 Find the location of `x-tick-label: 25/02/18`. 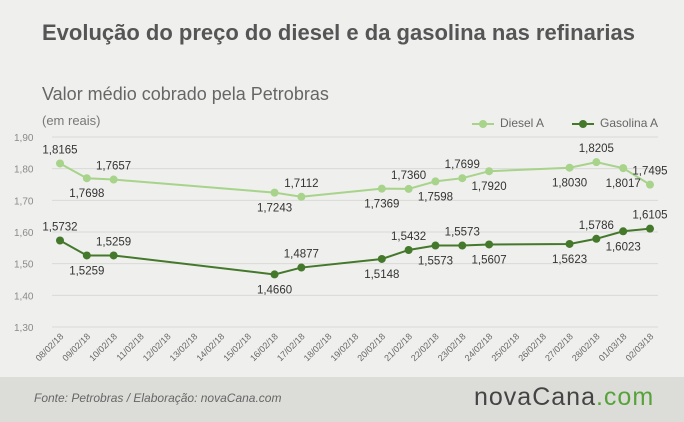

x-tick-label: 25/02/18 is located at coordinates (505, 347).